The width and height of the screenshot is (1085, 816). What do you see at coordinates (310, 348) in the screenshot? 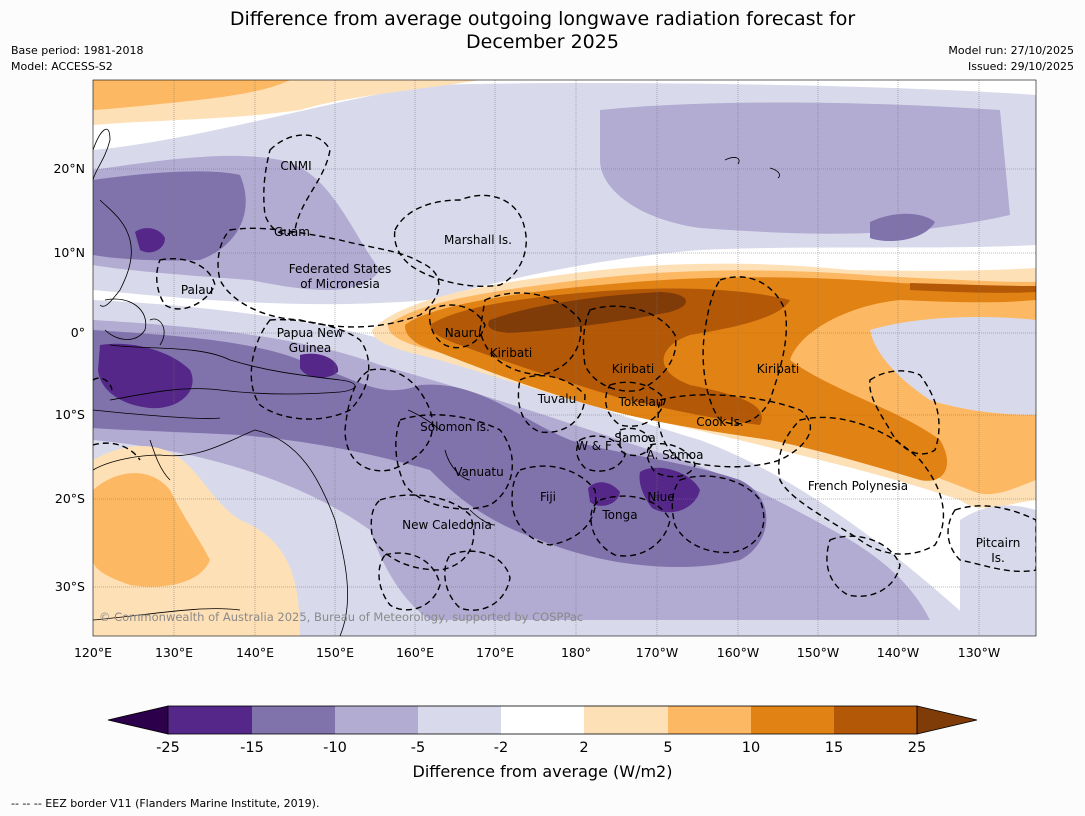
I see `label-png-line2: Guinea` at bounding box center [310, 348].